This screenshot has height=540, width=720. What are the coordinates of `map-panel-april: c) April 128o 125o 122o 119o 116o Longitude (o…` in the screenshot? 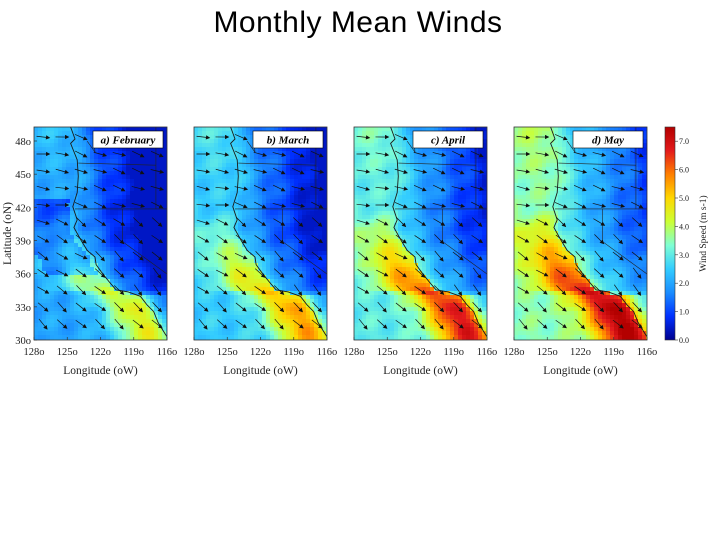 It's located at (421, 251).